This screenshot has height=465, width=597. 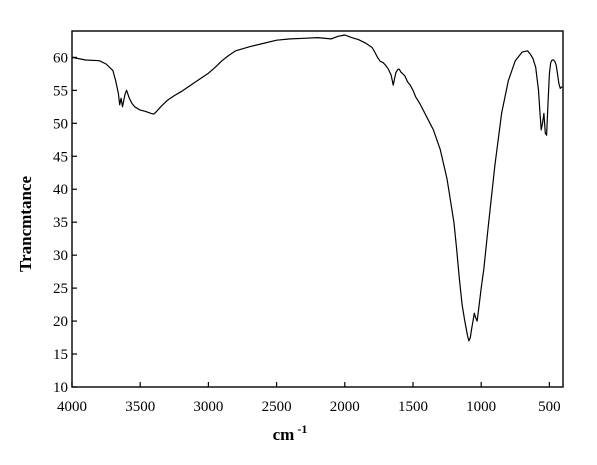 What do you see at coordinates (60, 388) in the screenshot?
I see `y-tick-label: 10` at bounding box center [60, 388].